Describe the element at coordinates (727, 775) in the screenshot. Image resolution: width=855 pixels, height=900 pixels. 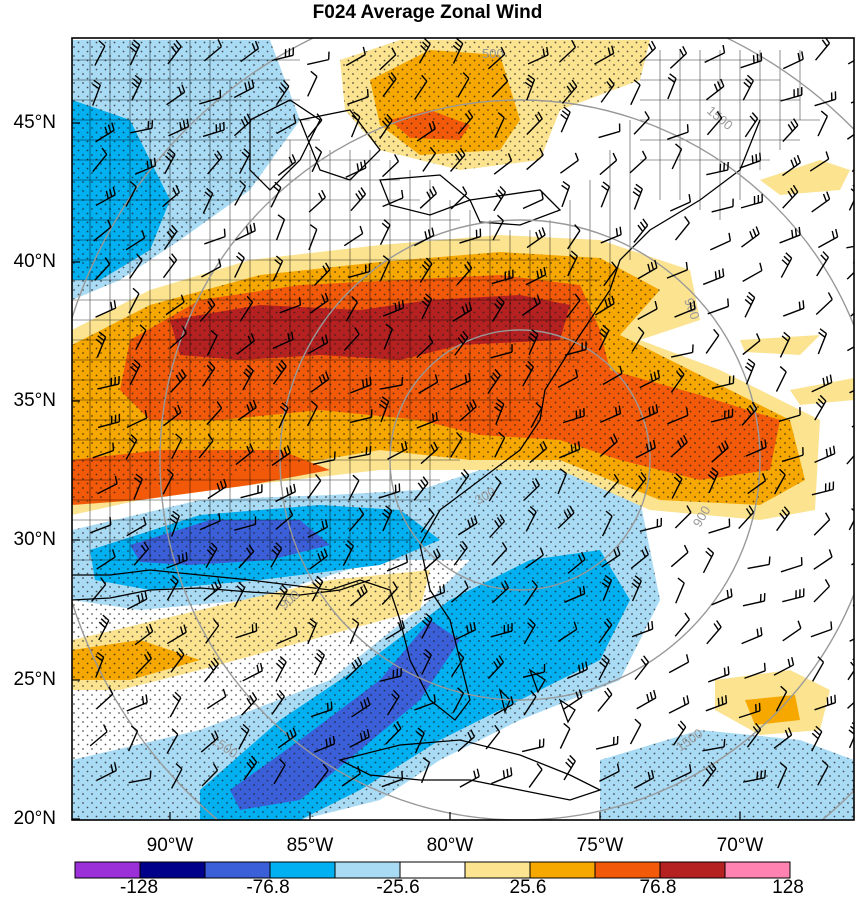
I see `stipple-east` at that location.